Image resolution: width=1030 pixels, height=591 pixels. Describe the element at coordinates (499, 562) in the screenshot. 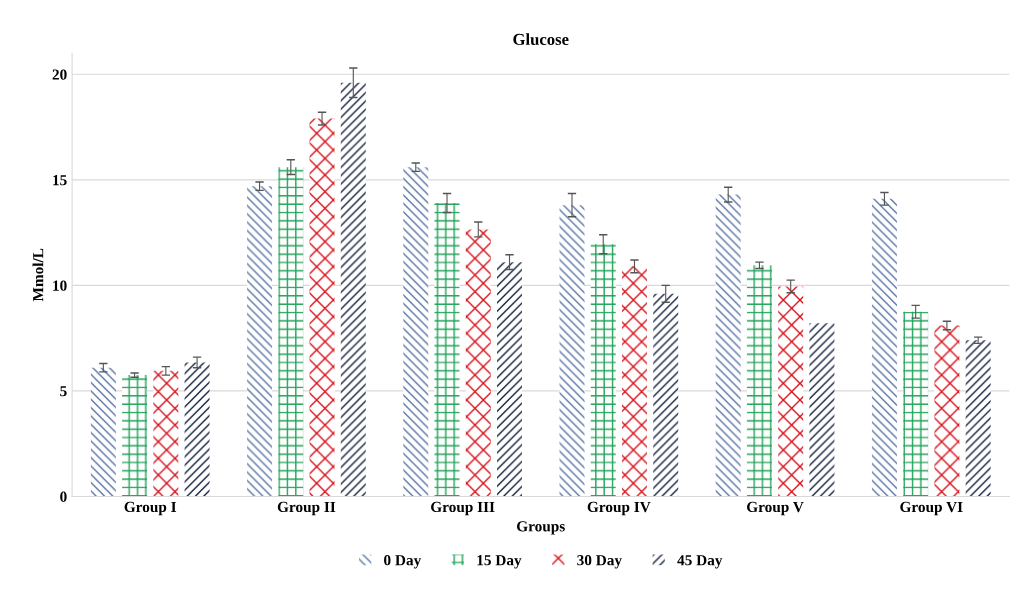

I see `legend-label: 15 Day` at that location.